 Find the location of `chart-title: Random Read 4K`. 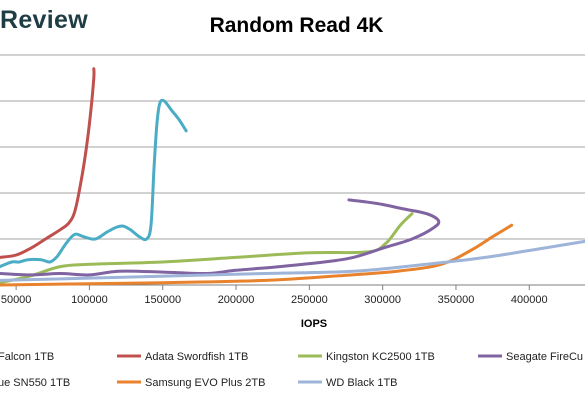

chart-title: Random Read 4K is located at coordinates (292, 26).